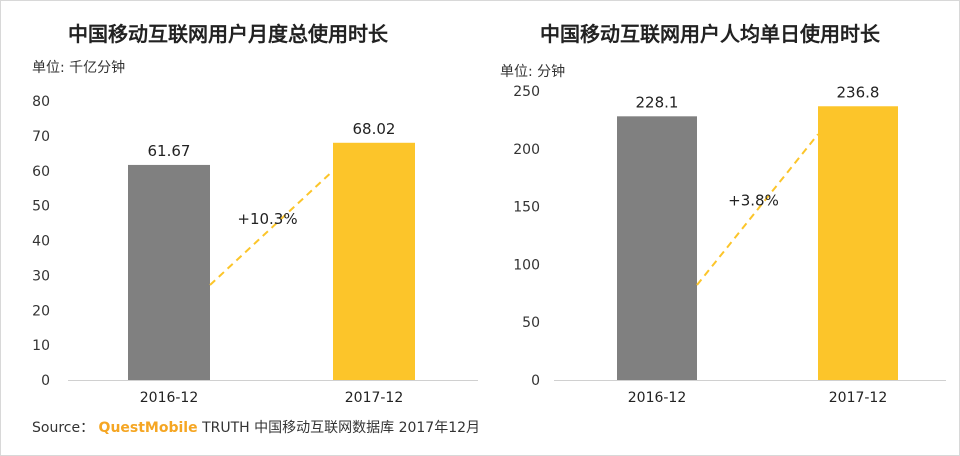  What do you see at coordinates (41, 311) in the screenshot?
I see `y-tick-label-left-2: 20` at bounding box center [41, 311].